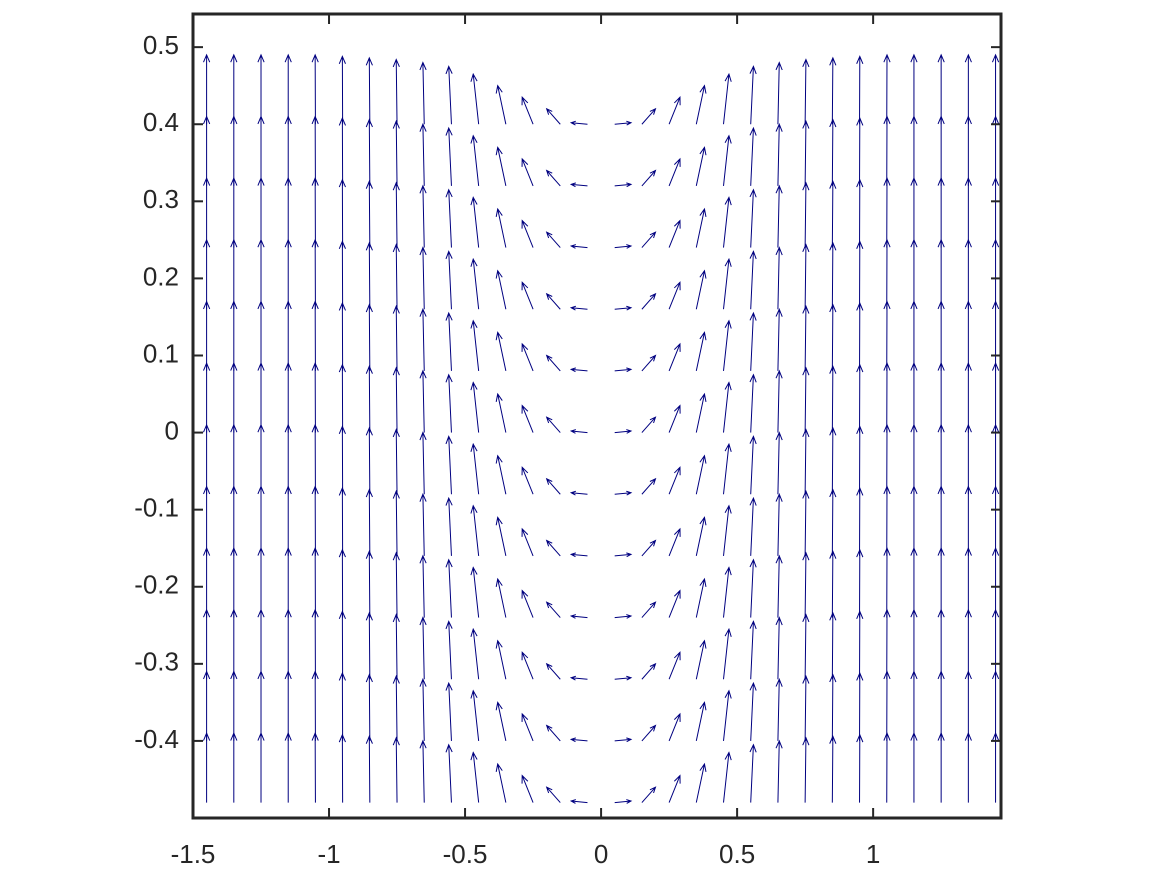 The image size is (1166, 875). What do you see at coordinates (161, 276) in the screenshot?
I see `y-tick-label: 0.2` at bounding box center [161, 276].